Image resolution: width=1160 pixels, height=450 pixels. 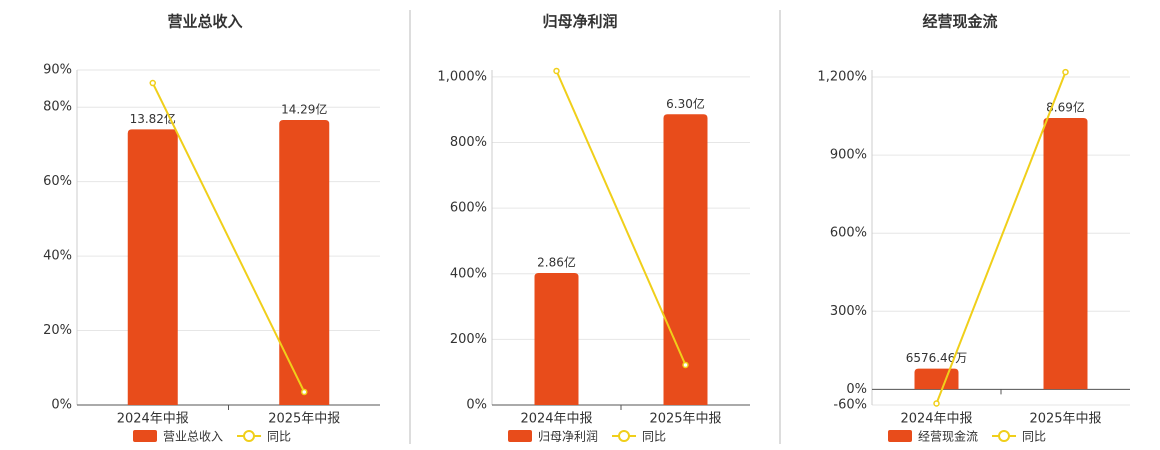 What do you see at coordinates (948, 436) in the screenshot?
I see `legend-label: 经营现金流` at bounding box center [948, 436].